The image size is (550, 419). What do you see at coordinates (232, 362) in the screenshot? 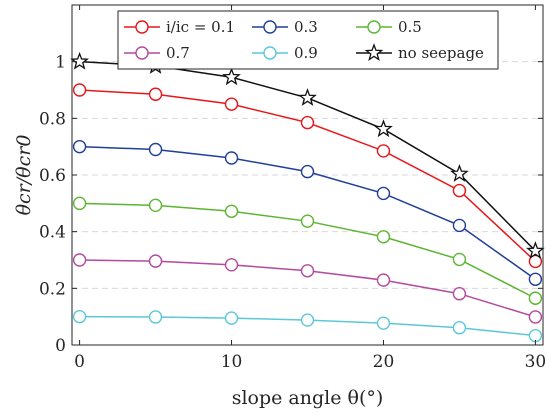
I see `x-tick-label: 10` at bounding box center [232, 362].